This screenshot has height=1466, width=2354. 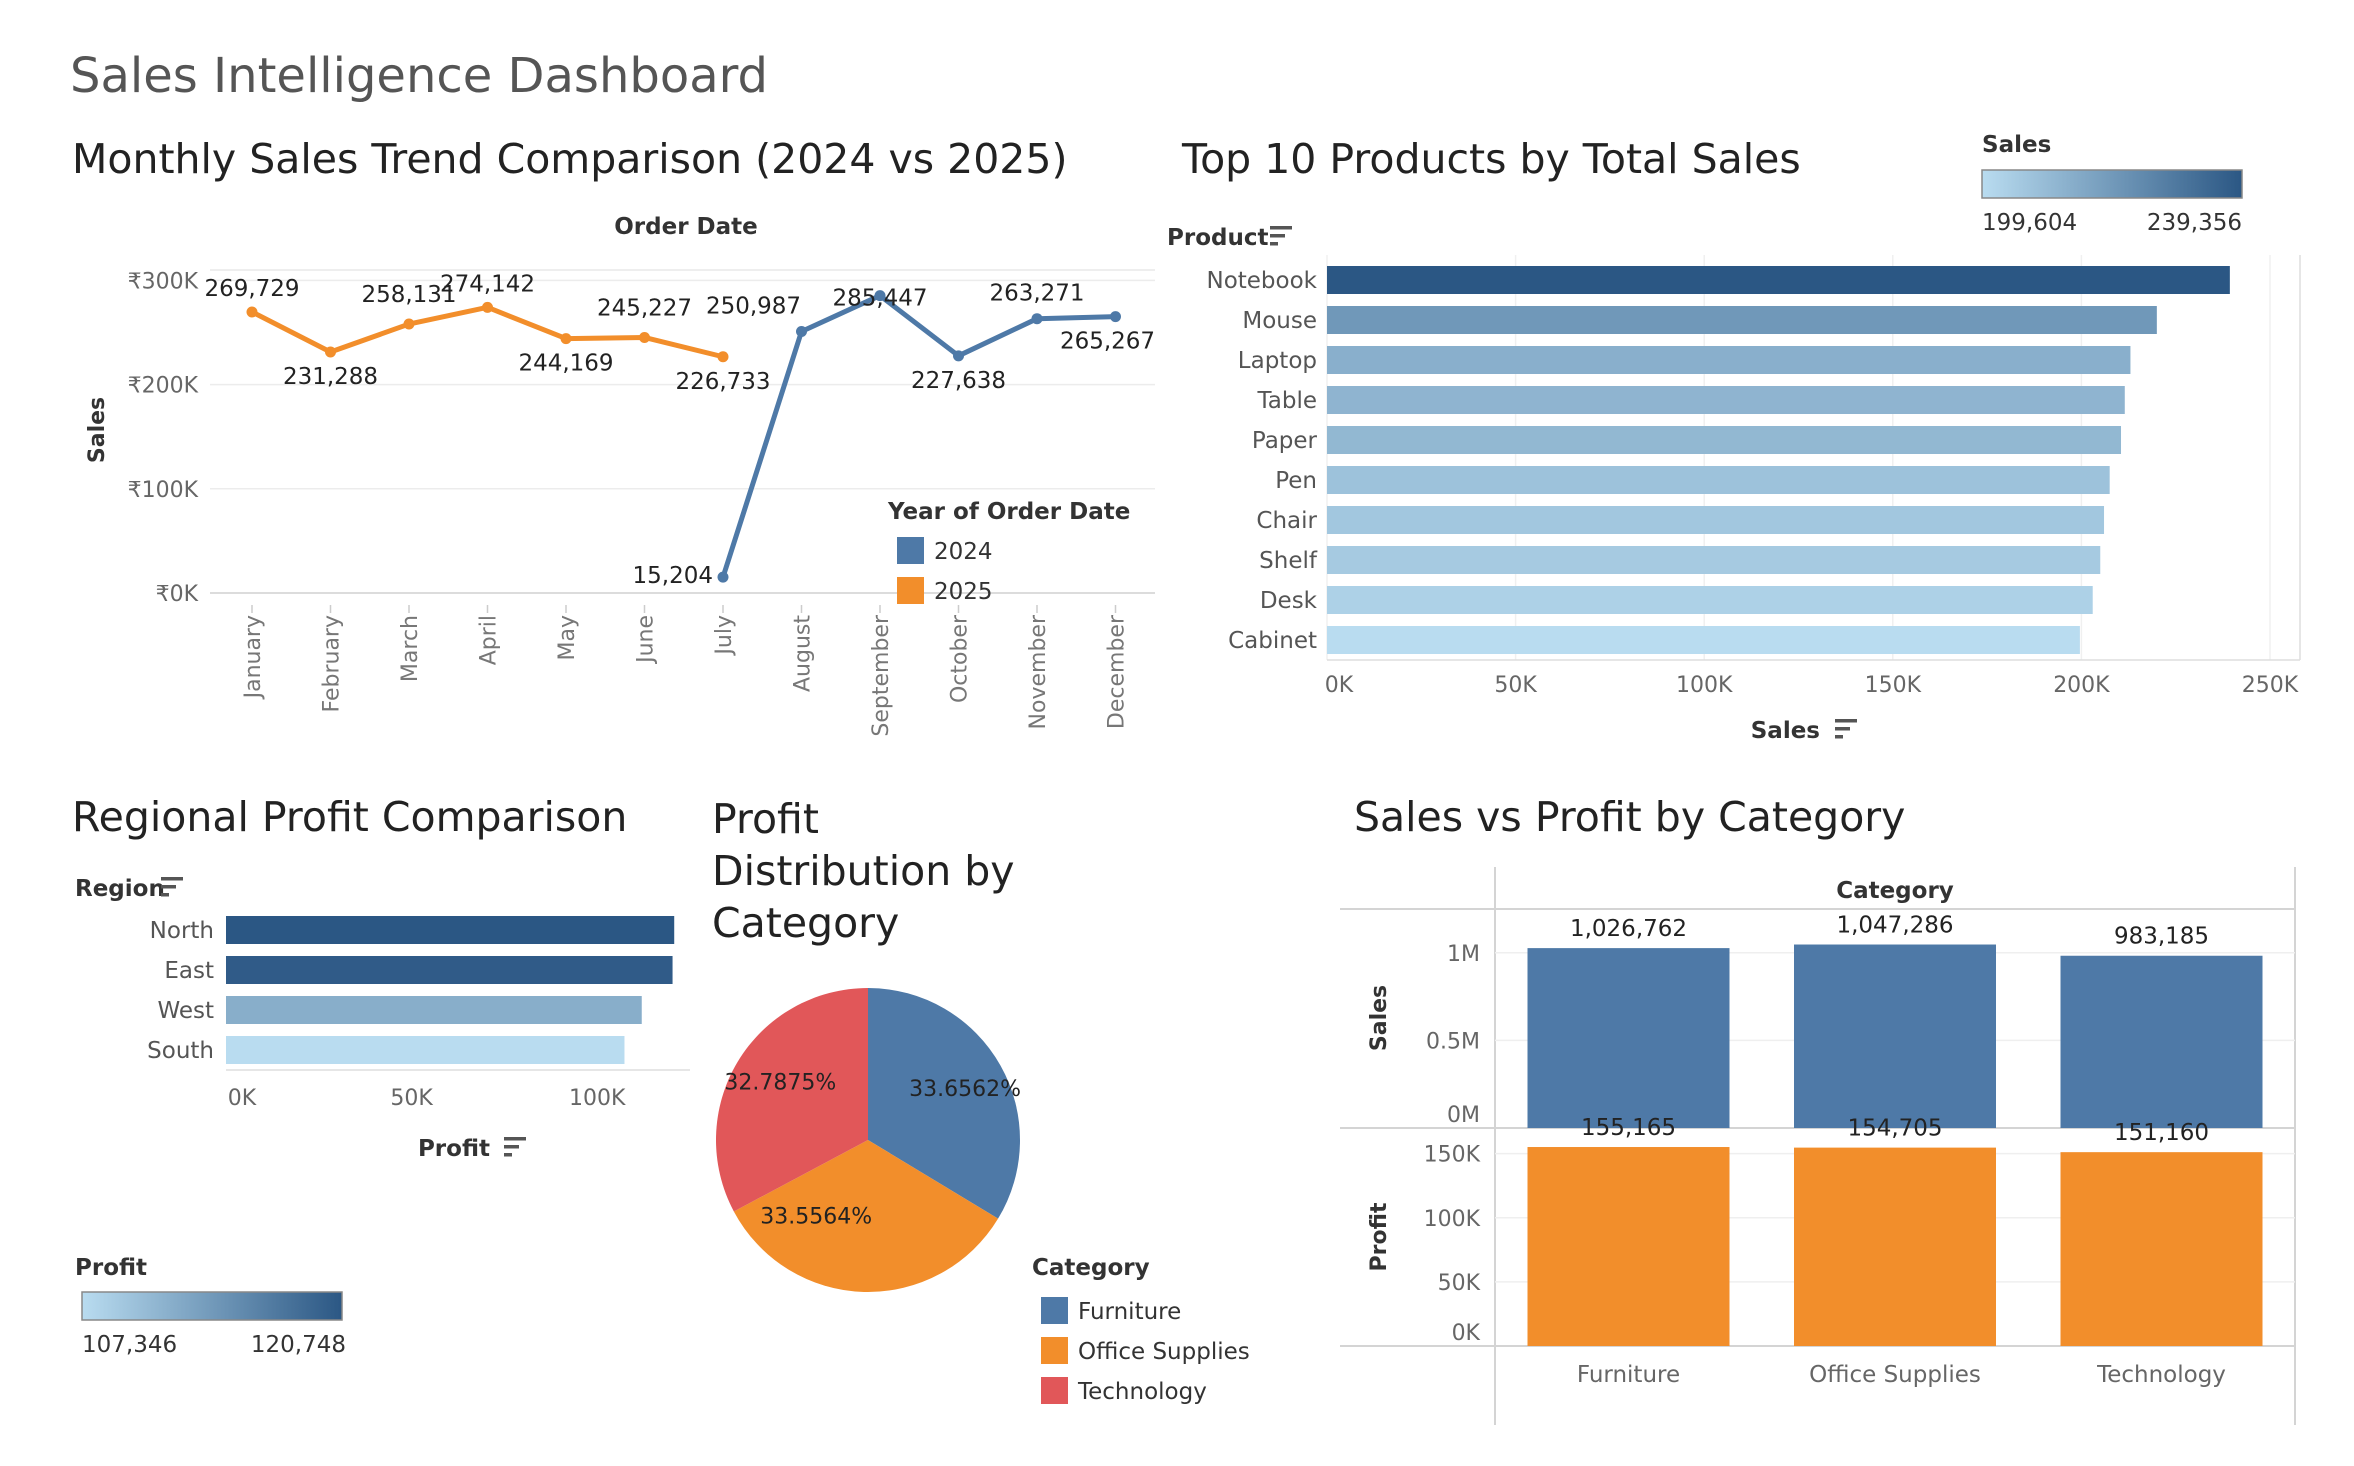 What do you see at coordinates (163, 490) in the screenshot?
I see `y-tick-label: ₹100K` at bounding box center [163, 490].